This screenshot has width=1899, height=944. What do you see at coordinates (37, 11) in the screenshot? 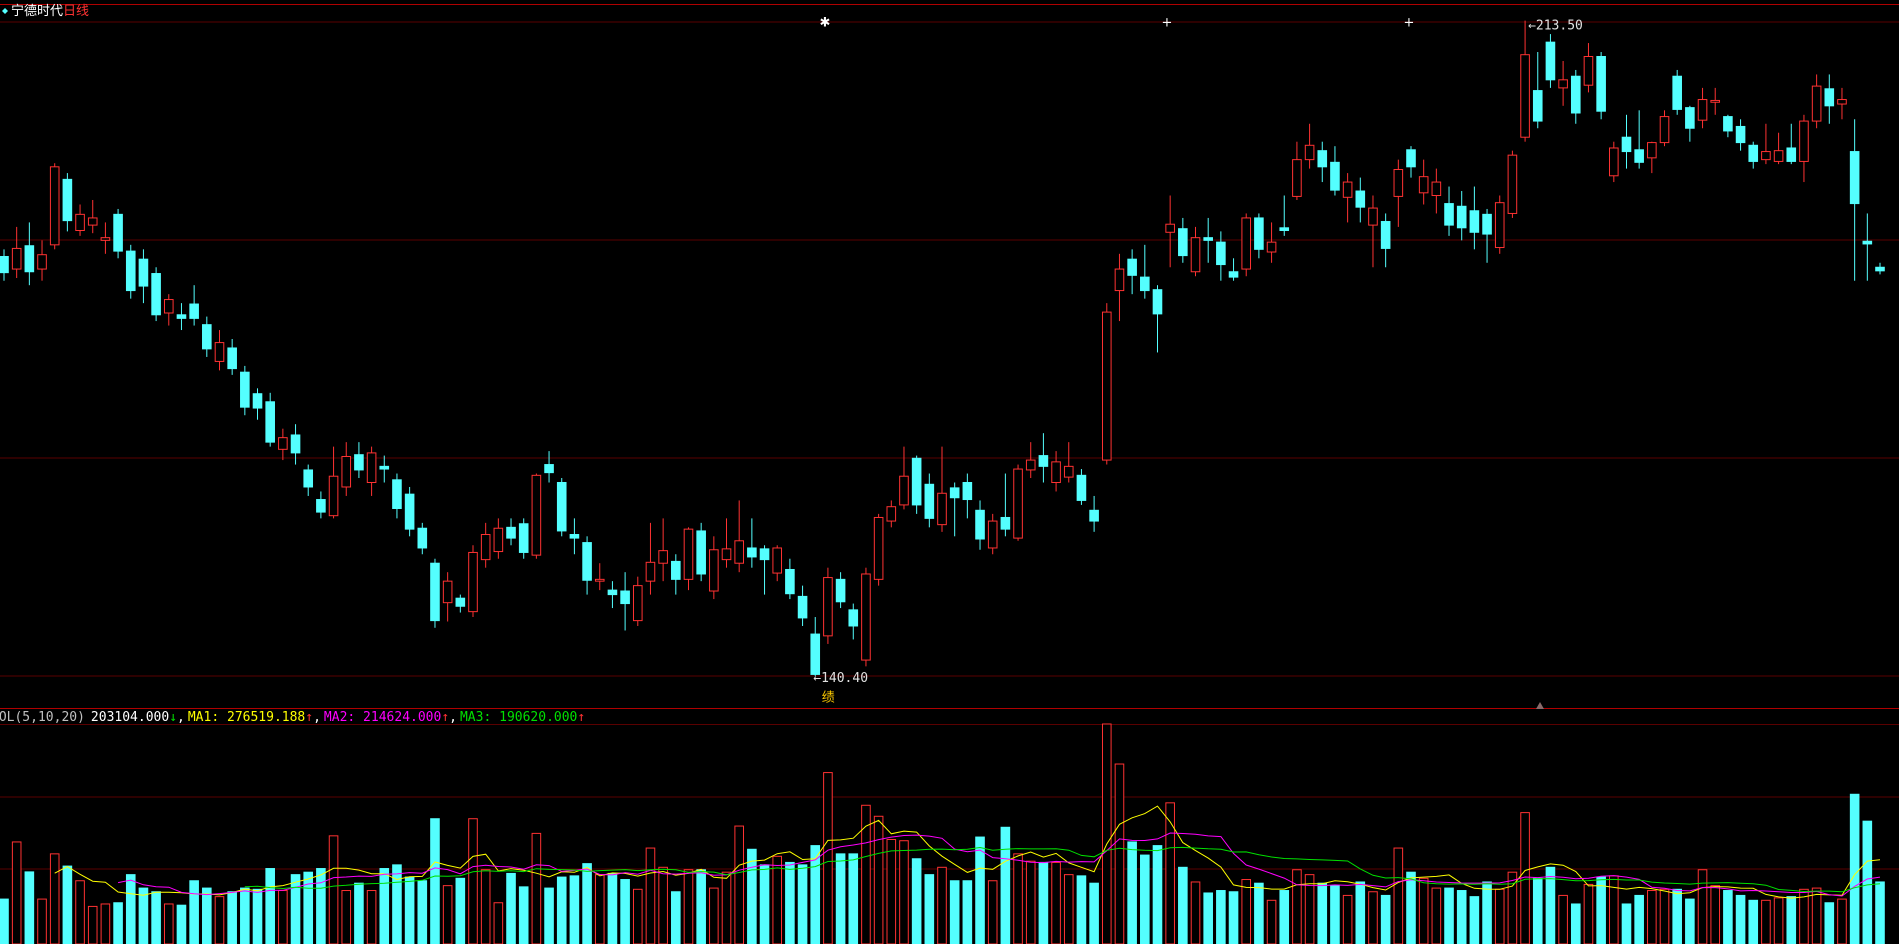
I see `stock-name: 宁德时代` at bounding box center [37, 11].